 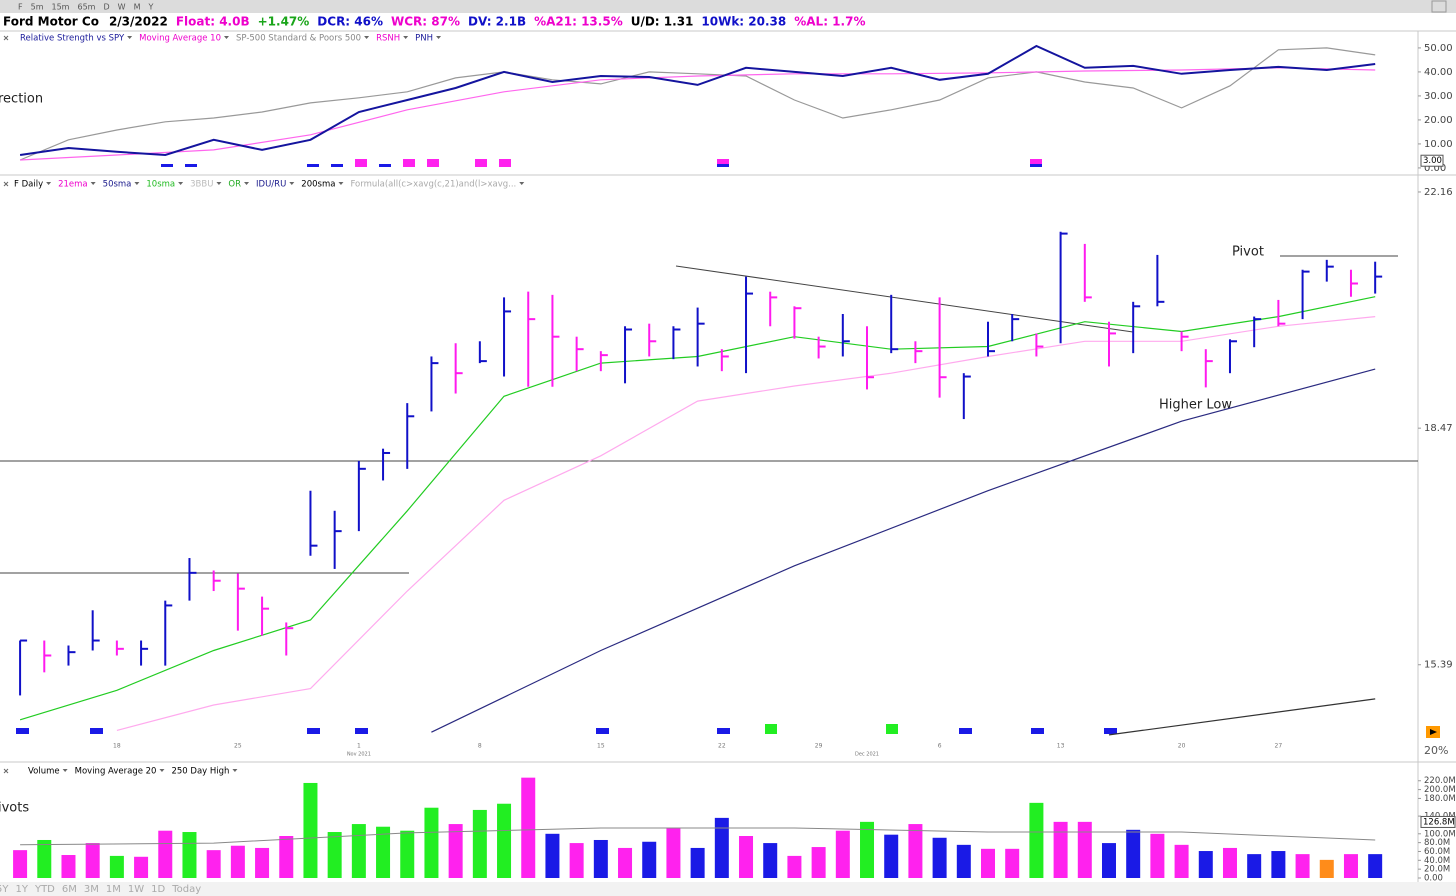 I want to click on range-button: 3M, so click(x=91, y=889).